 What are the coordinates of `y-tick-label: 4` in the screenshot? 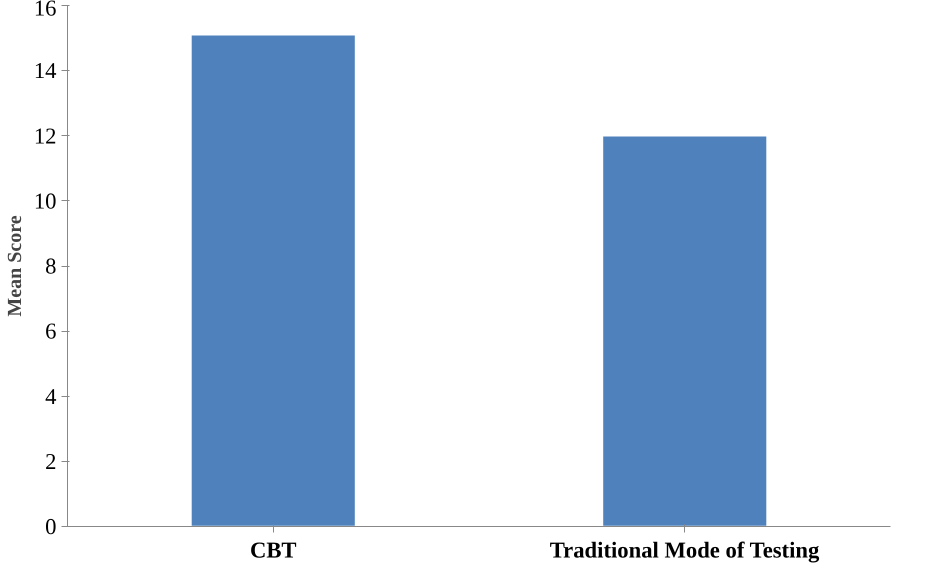 It's located at (50, 396).